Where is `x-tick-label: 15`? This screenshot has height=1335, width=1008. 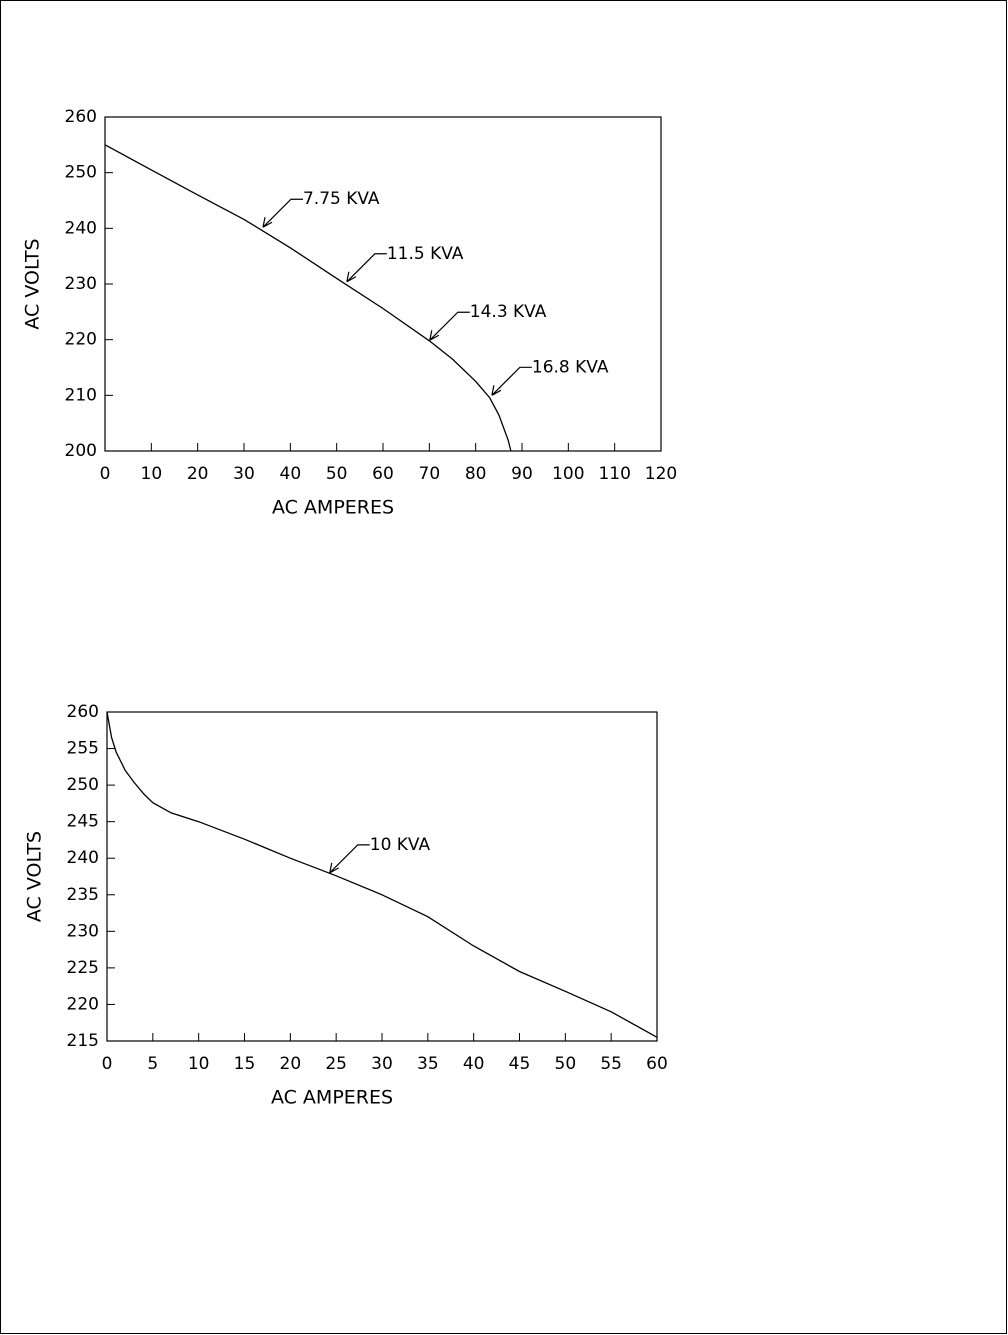 x-tick-label: 15 is located at coordinates (245, 1064).